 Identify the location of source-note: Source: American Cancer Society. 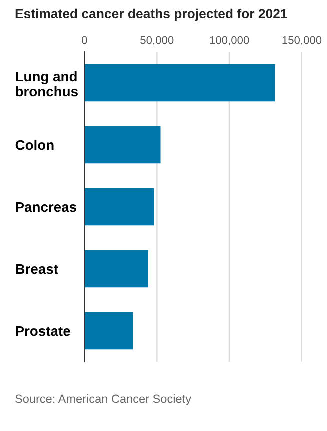
(104, 400).